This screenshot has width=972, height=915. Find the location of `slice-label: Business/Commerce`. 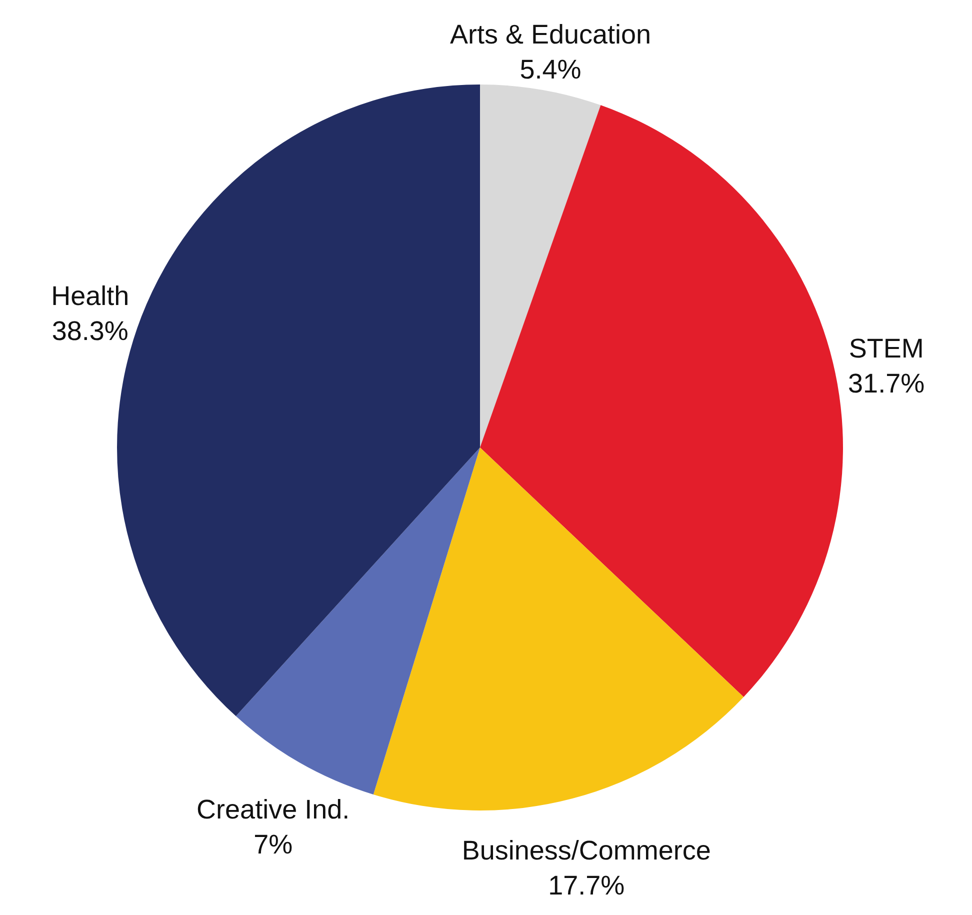

slice-label: Business/Commerce is located at coordinates (586, 851).